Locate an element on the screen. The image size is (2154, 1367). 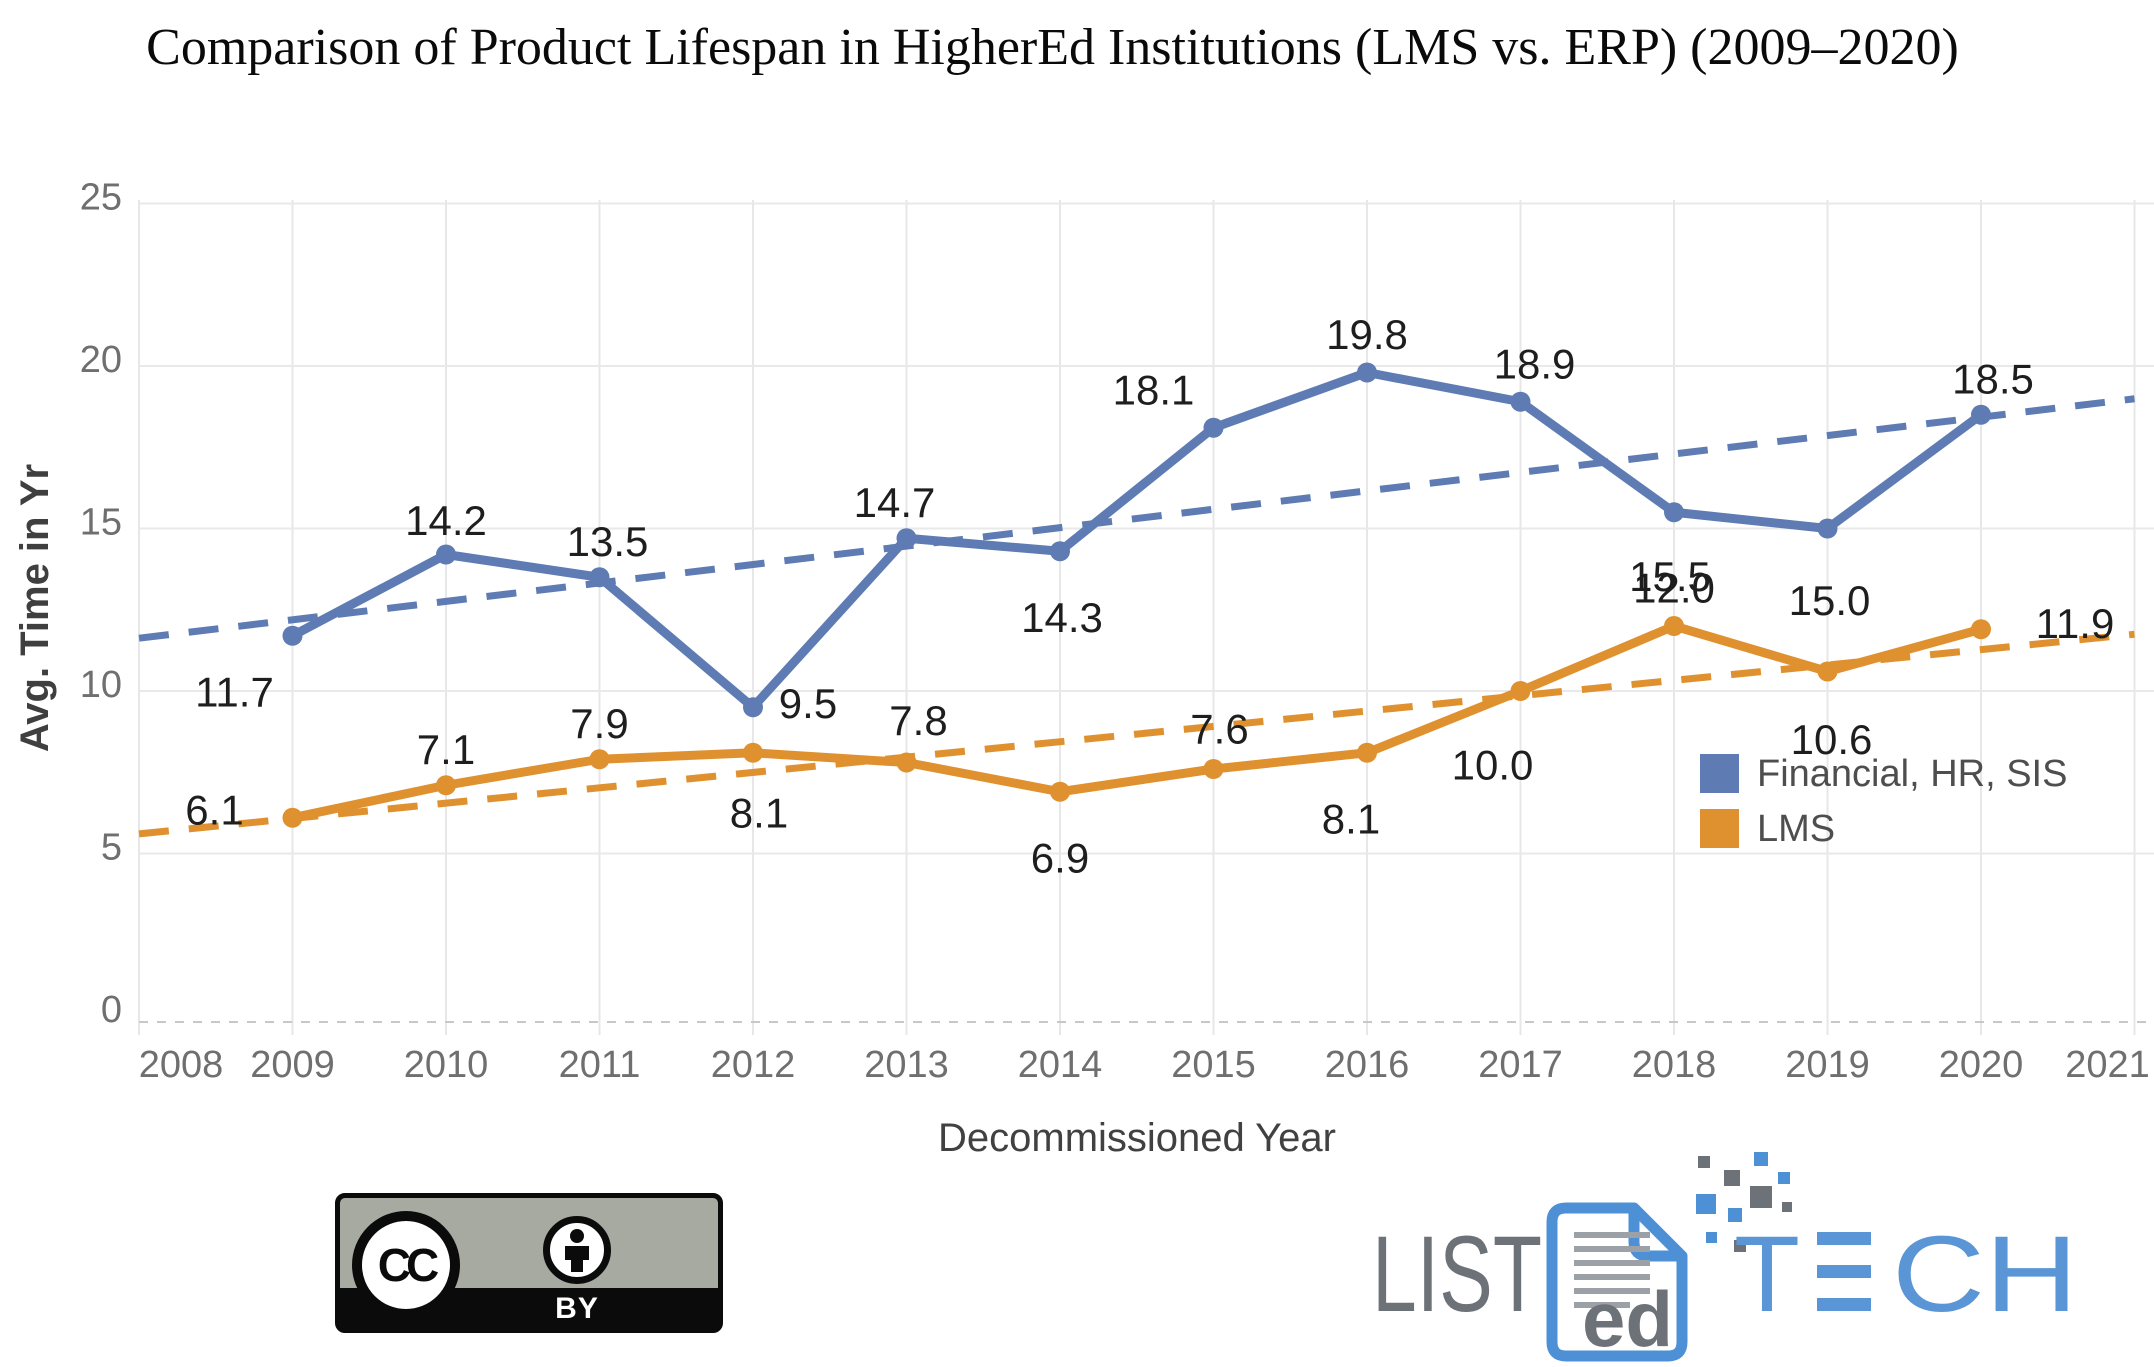
logo-tech-text: T CH is located at coordinates (1906, 1273).